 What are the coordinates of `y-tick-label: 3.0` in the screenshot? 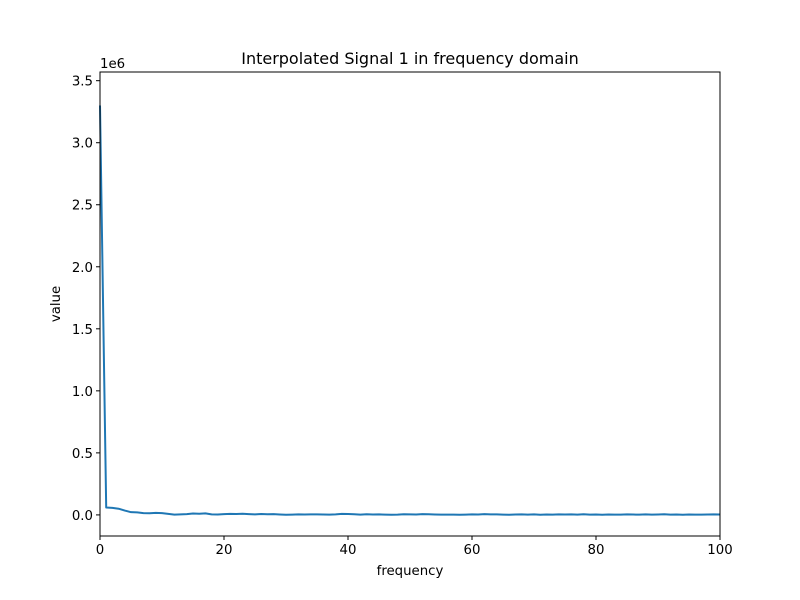 It's located at (82, 144).